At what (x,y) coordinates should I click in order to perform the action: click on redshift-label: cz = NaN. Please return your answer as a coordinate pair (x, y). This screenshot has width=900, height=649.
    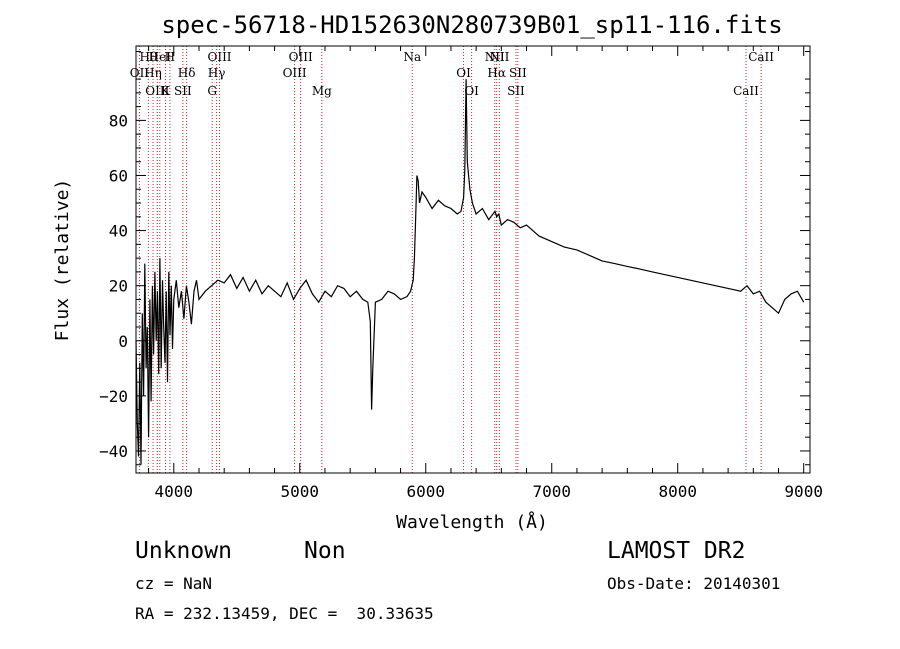
    Looking at the image, I should click on (174, 583).